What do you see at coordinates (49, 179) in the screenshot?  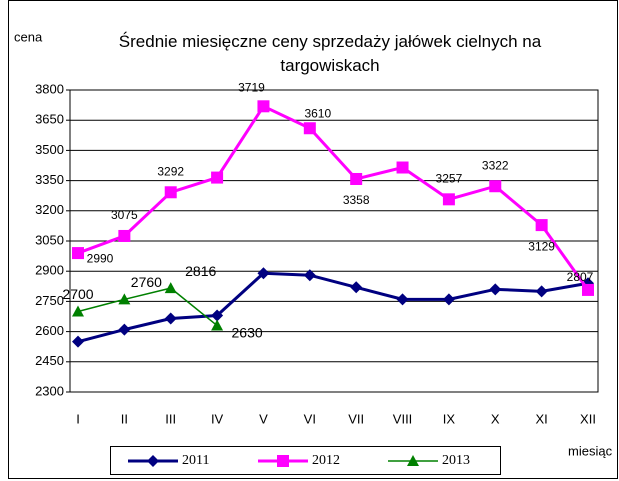 I see `y-tick-label: 3350` at bounding box center [49, 179].